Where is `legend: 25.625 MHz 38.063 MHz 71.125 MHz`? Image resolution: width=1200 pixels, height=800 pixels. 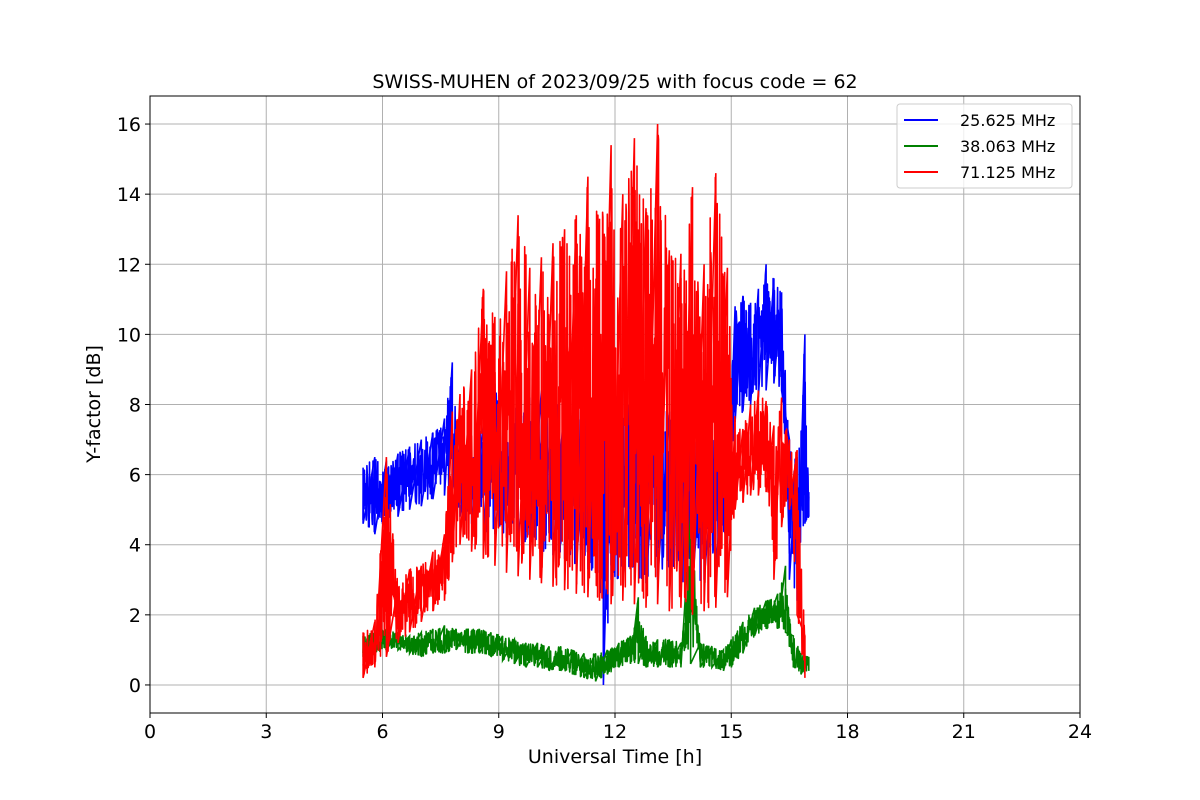 legend: 25.625 MHz 38.063 MHz 71.125 MHz is located at coordinates (984, 146).